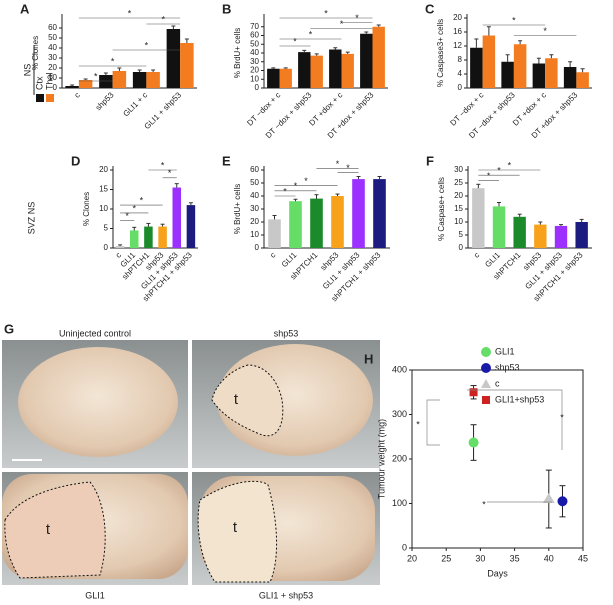 This screenshot has width=613, height=605. Describe the element at coordinates (286, 595) in the screenshot. I see `image-caption: GLI1 + shp53` at that location.